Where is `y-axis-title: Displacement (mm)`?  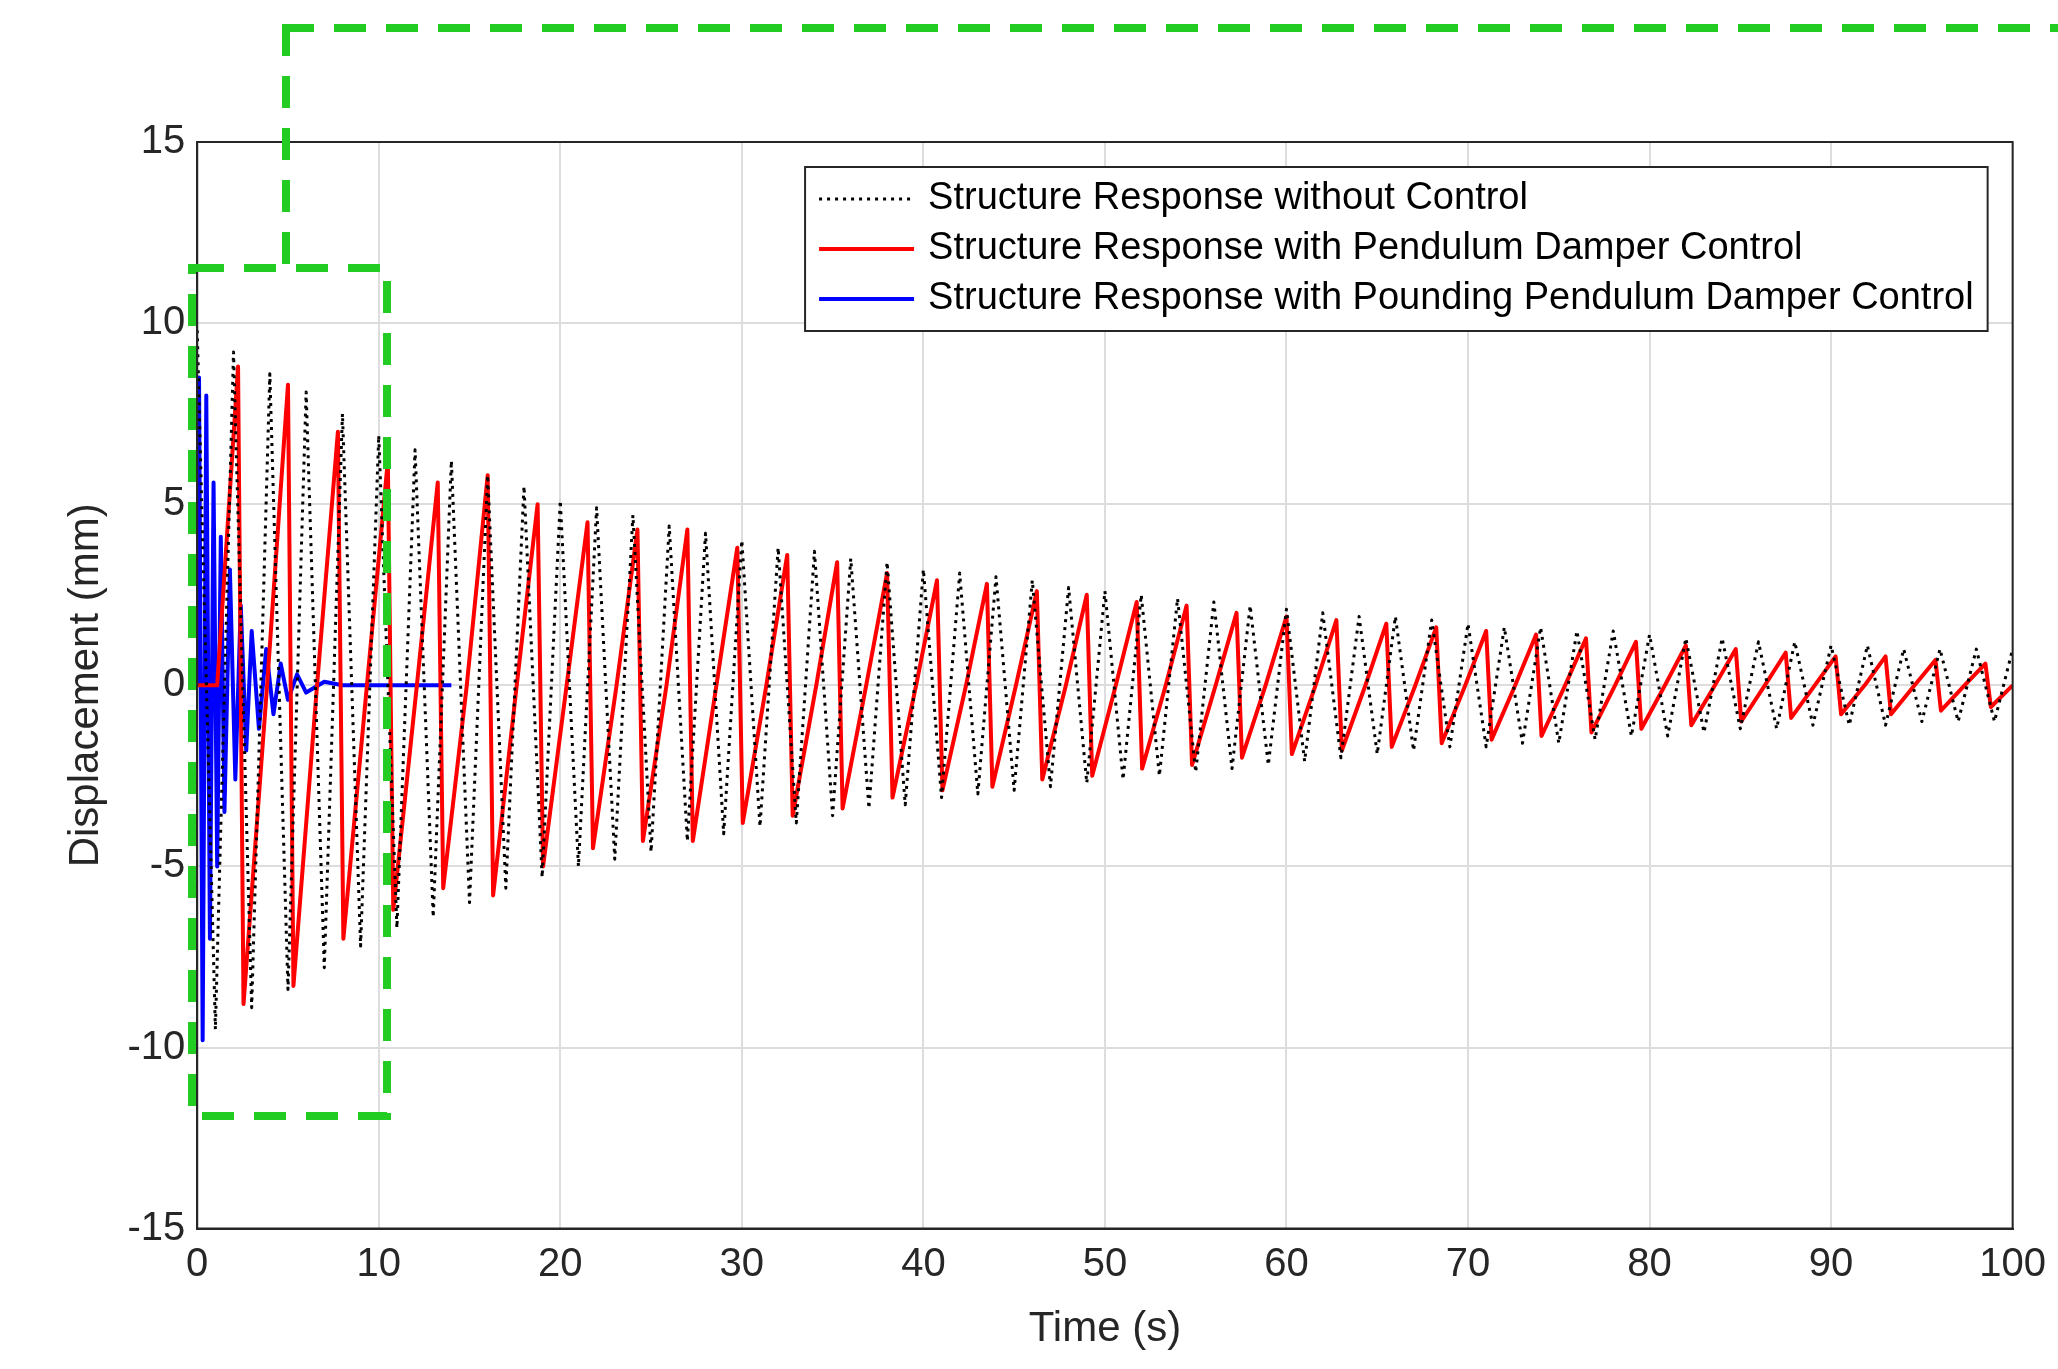 y-axis-title: Displacement (mm) is located at coordinates (83, 685).